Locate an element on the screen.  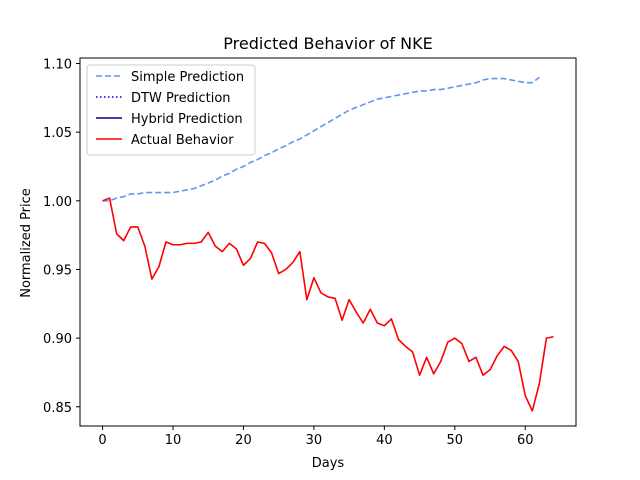
y-tick-label: 1.05 is located at coordinates (57, 133).